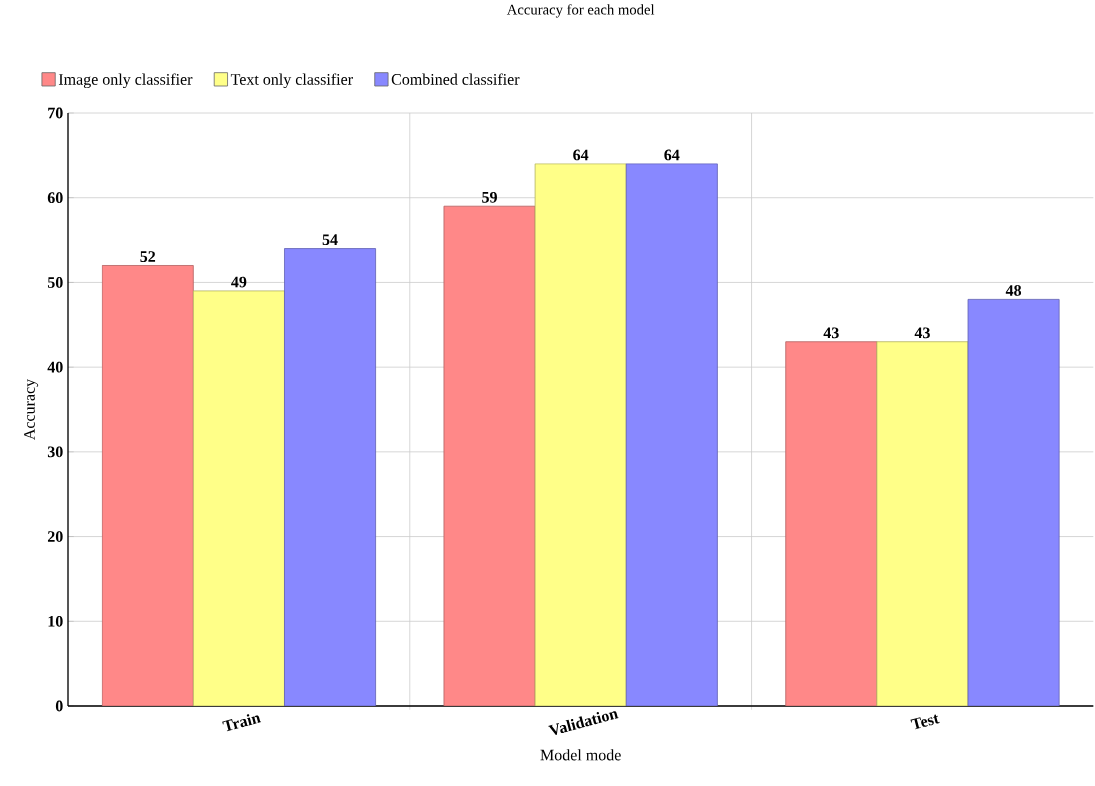  I want to click on y-tick-label: 20, so click(55, 536).